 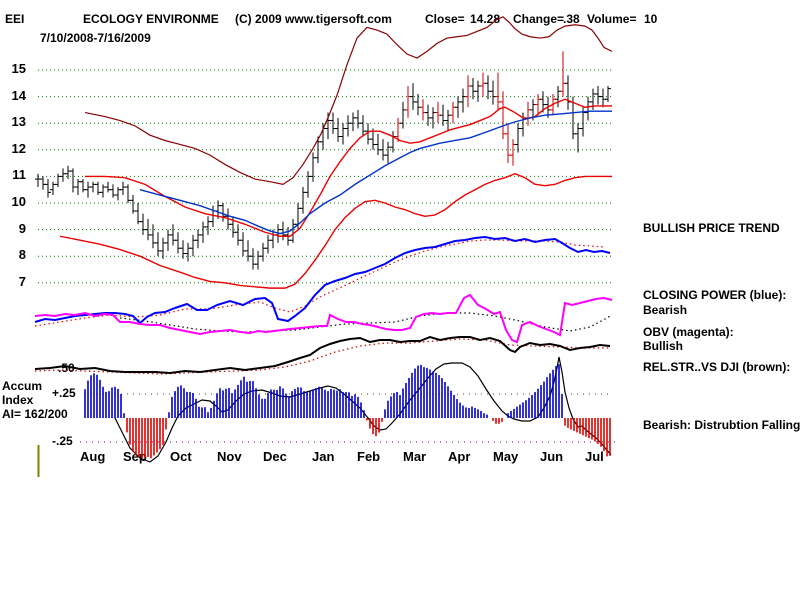 What do you see at coordinates (22, 386) in the screenshot?
I see `accum-label-1: Accum` at bounding box center [22, 386].